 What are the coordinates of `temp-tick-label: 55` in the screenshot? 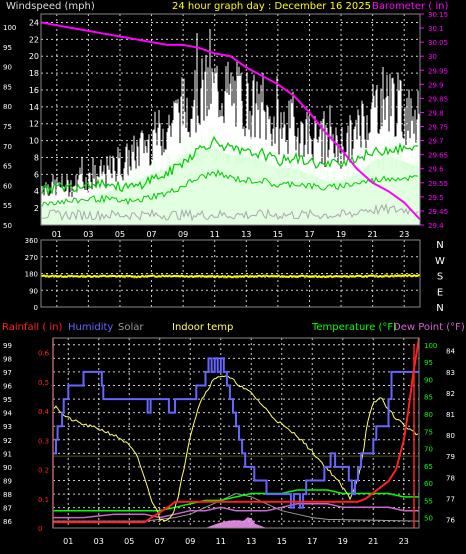 It's located at (428, 501).